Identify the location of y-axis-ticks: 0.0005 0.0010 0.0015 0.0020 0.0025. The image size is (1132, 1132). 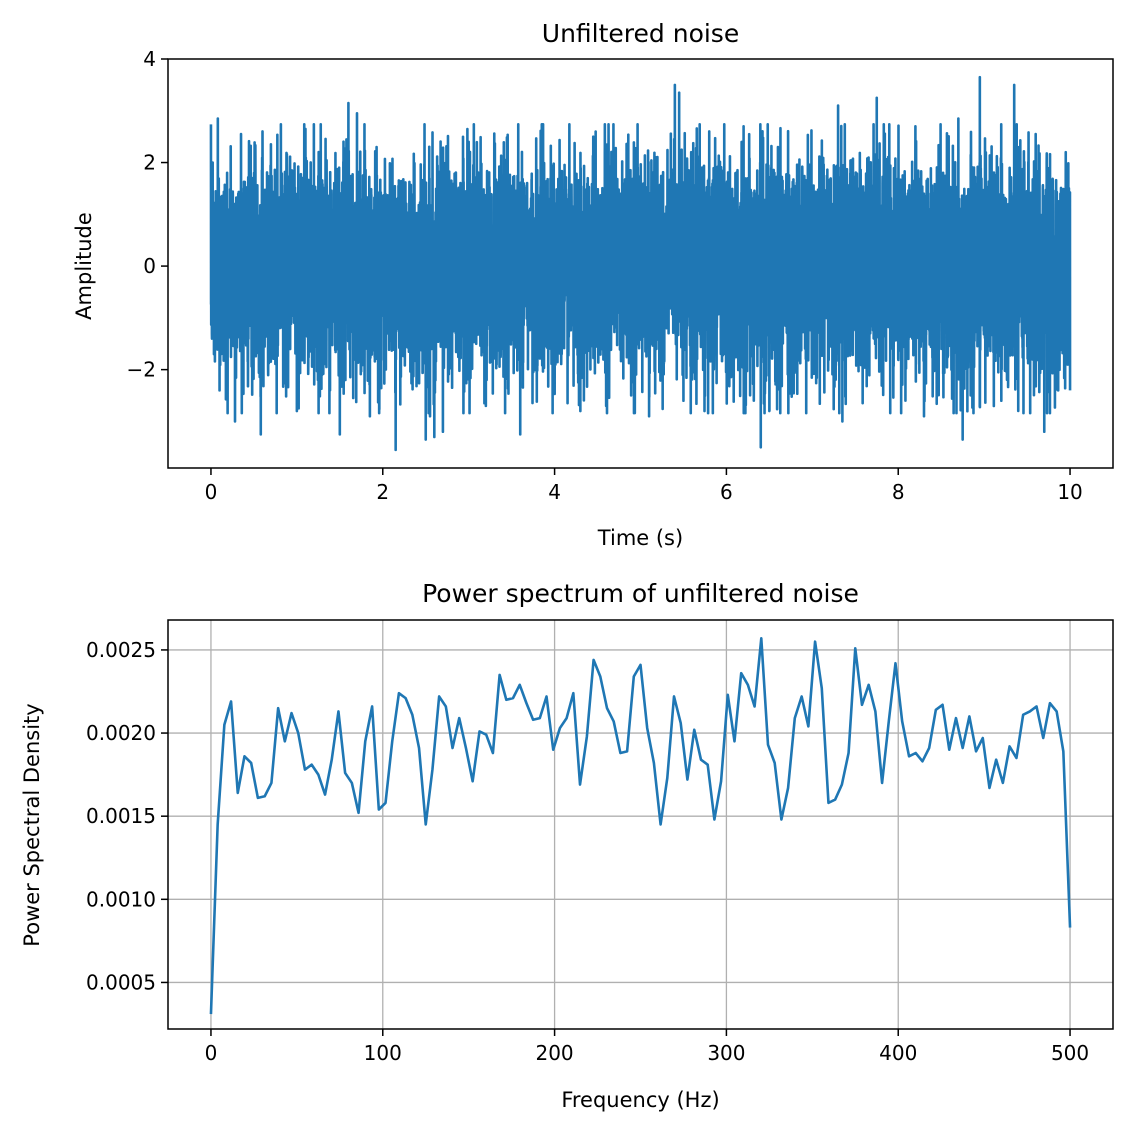
(127, 816).